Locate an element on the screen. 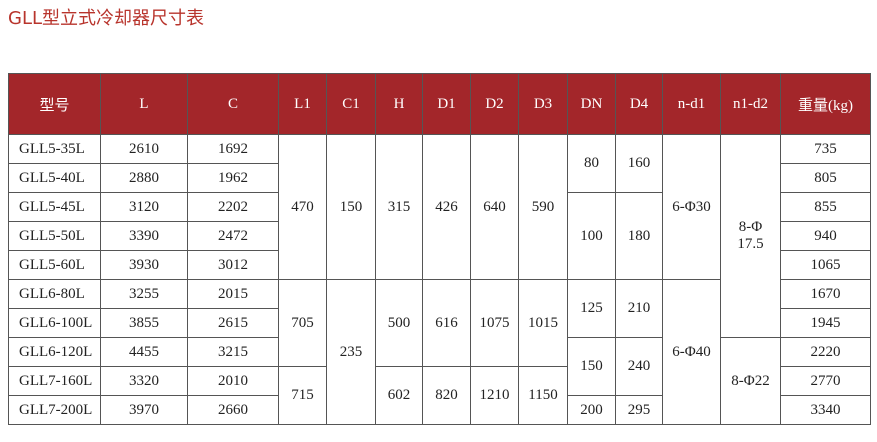  header-cell: n-d1 is located at coordinates (691, 104).